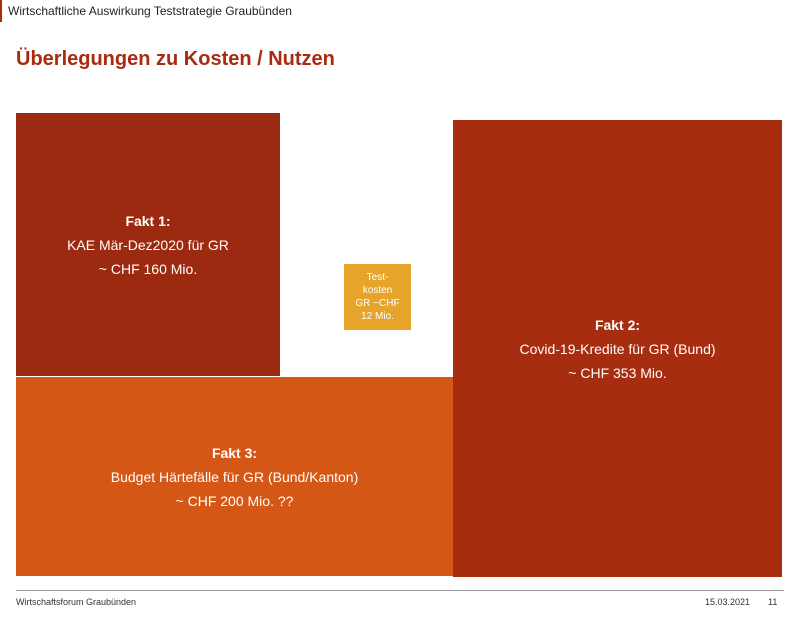  What do you see at coordinates (377, 316) in the screenshot?
I see `testkosten-line-4: 12 Mio.` at bounding box center [377, 316].